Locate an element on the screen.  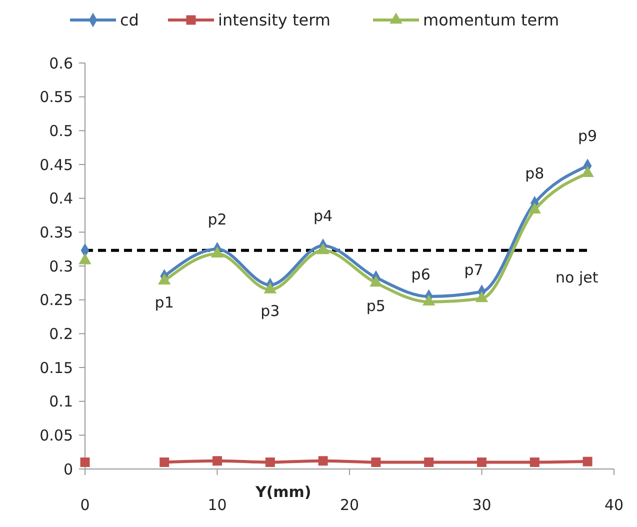
x-axis-title: Y(mm) is located at coordinates (283, 492).